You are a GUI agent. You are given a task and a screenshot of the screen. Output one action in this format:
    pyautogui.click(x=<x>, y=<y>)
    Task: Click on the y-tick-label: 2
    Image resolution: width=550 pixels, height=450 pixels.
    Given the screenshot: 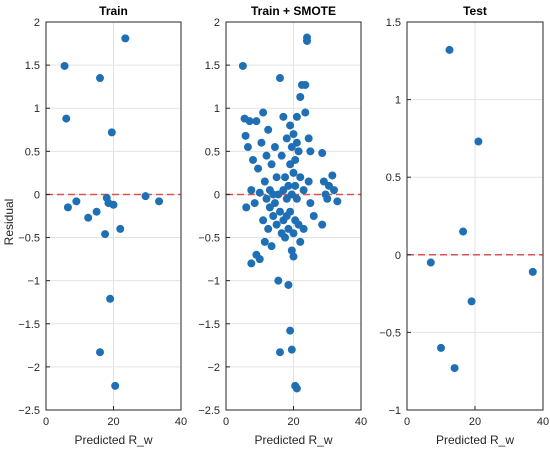 What is the action you would take?
    pyautogui.click(x=217, y=23)
    